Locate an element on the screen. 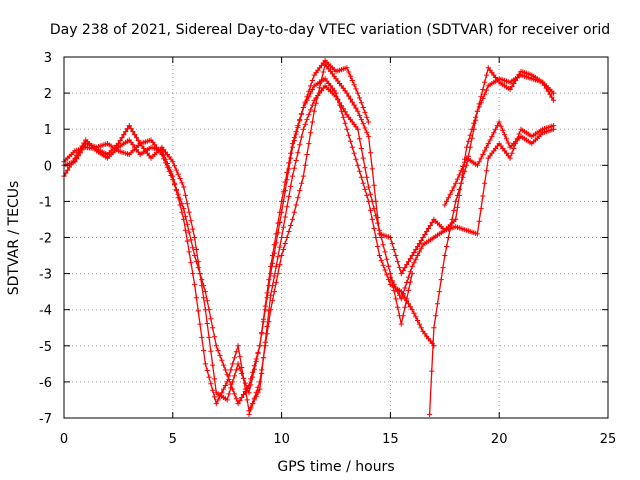 Image resolution: width=640 pixels, height=480 pixels. y-tick-label: 1 is located at coordinates (48, 130).